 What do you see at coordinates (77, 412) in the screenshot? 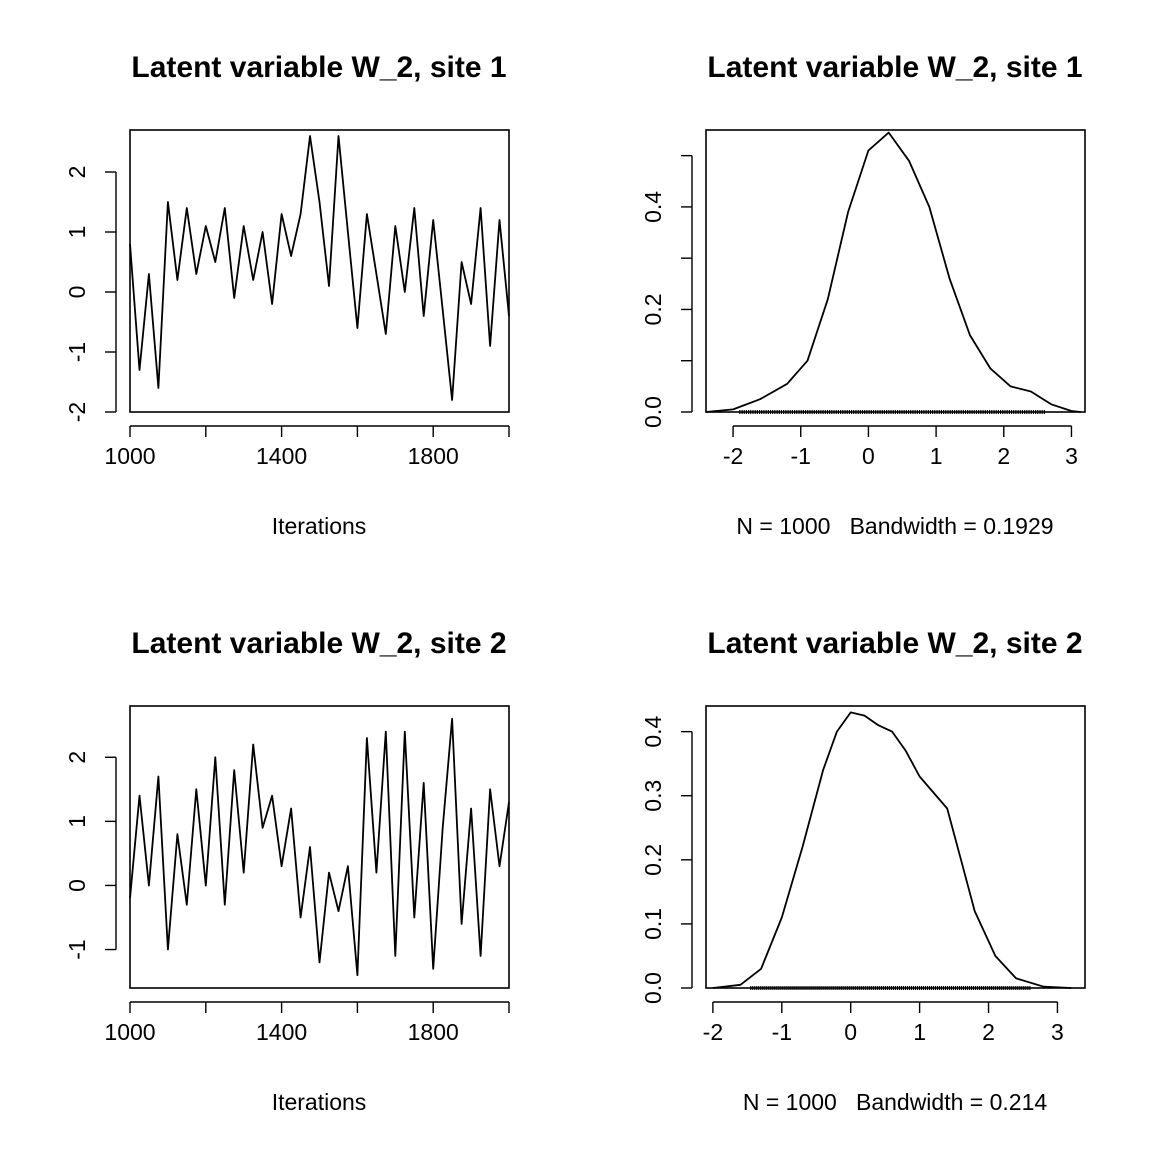
I see `y-tick-label: -2` at bounding box center [77, 412].